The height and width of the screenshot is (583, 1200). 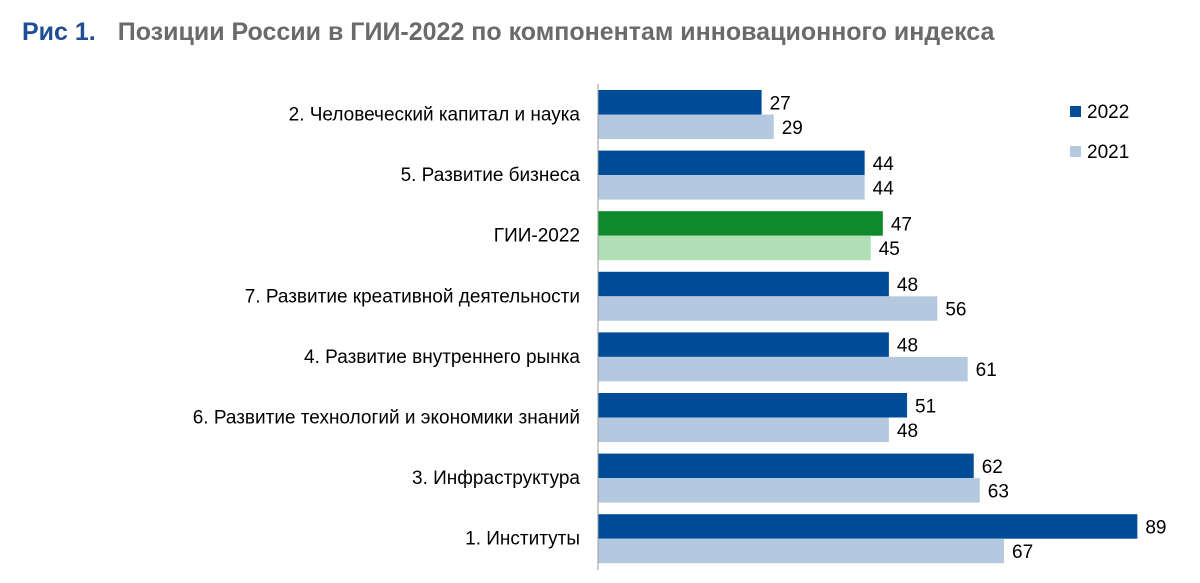 I want to click on legend-label-2021: 2021, so click(x=1108, y=152).